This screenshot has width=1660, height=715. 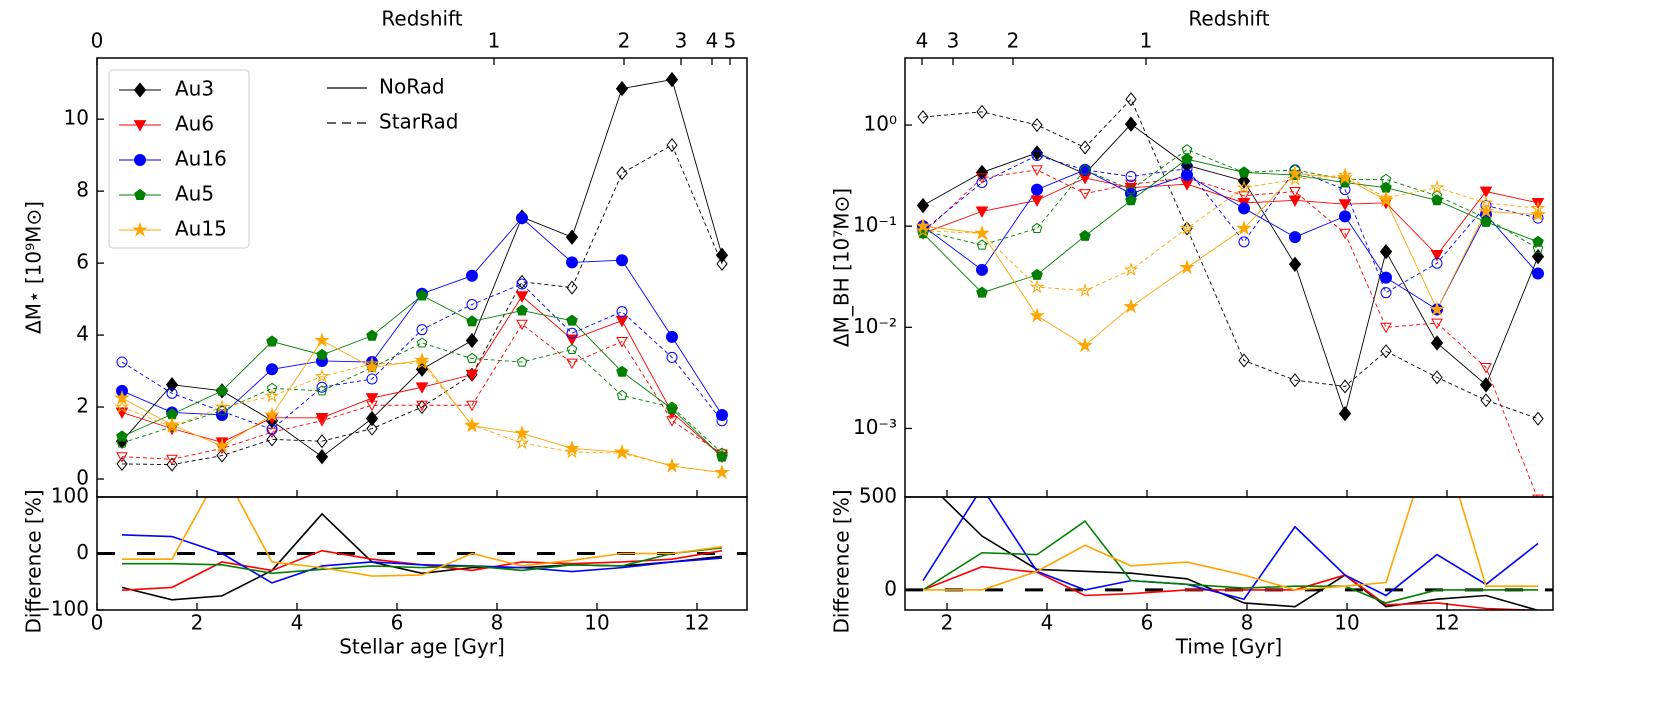 What do you see at coordinates (421, 19) in the screenshot?
I see `redshift-title: Redshift` at bounding box center [421, 19].